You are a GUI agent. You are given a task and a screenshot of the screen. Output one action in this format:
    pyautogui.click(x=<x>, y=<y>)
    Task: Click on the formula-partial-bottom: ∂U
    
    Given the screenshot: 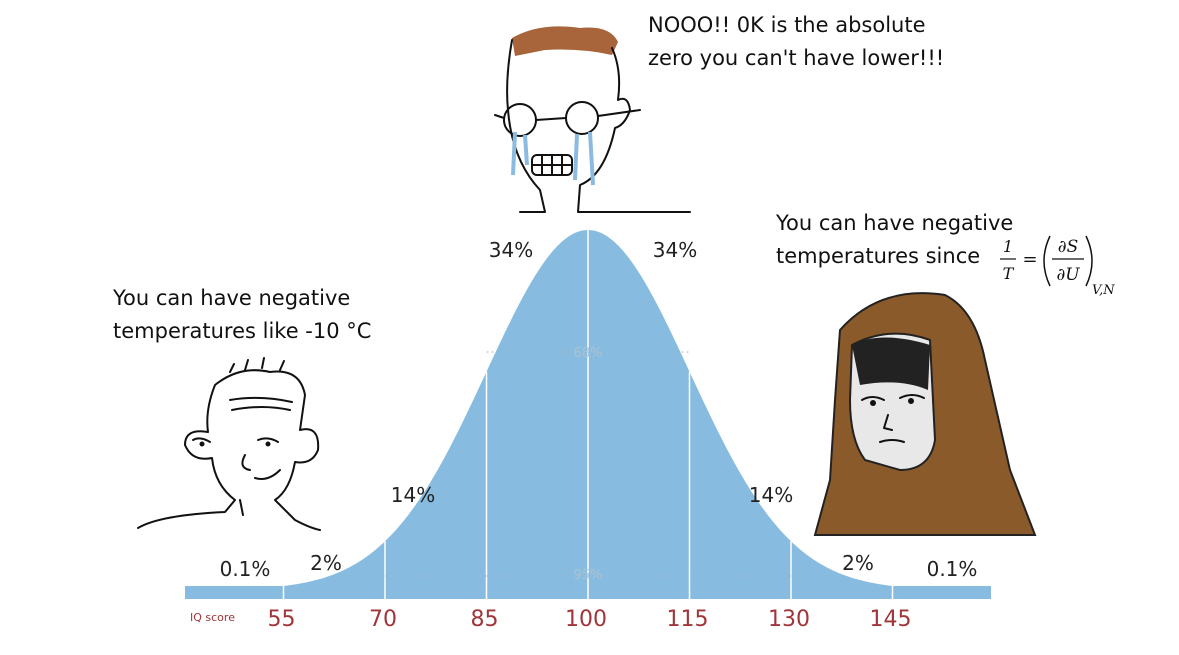 What is the action you would take?
    pyautogui.click(x=1068, y=275)
    